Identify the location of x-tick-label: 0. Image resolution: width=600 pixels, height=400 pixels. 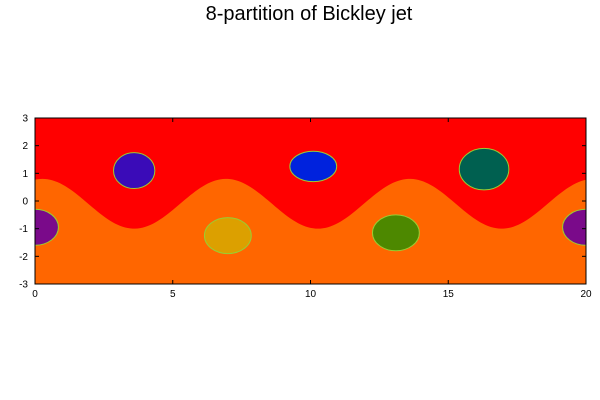
(35, 294).